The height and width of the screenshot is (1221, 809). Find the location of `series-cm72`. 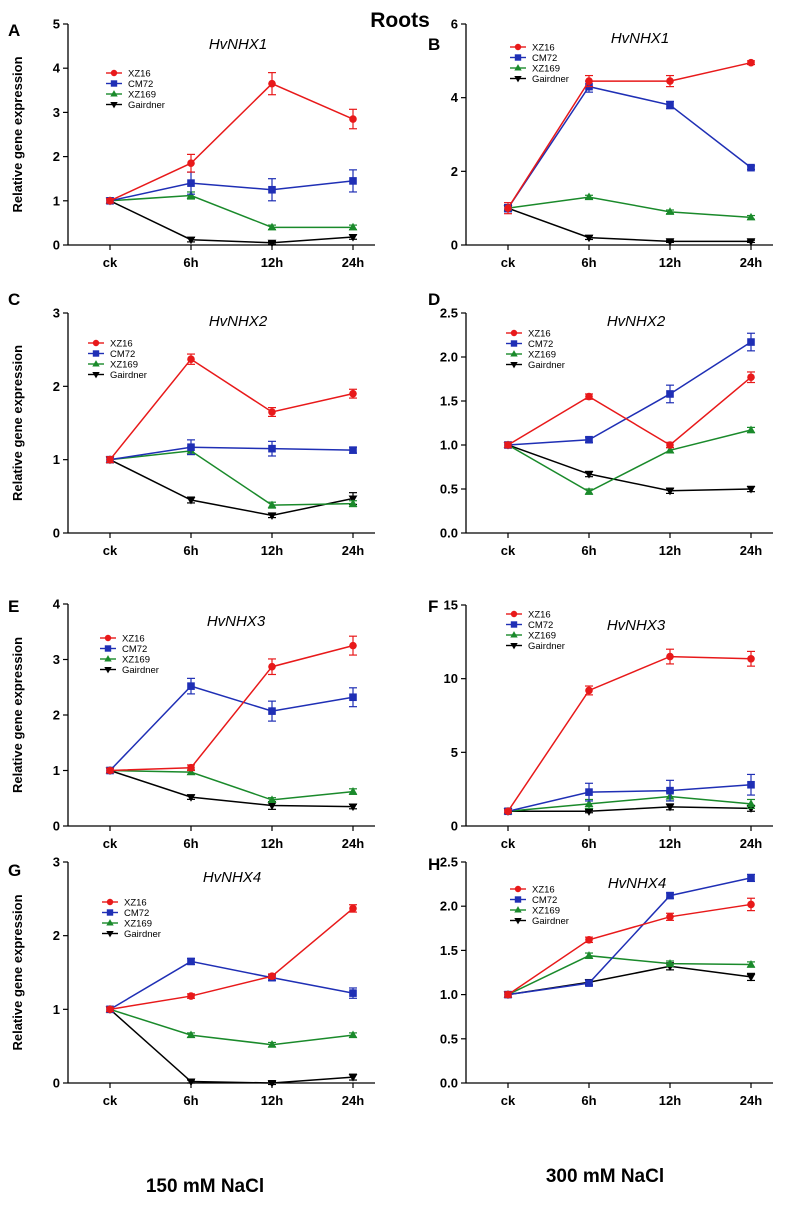

series-cm72 is located at coordinates (231, 451).